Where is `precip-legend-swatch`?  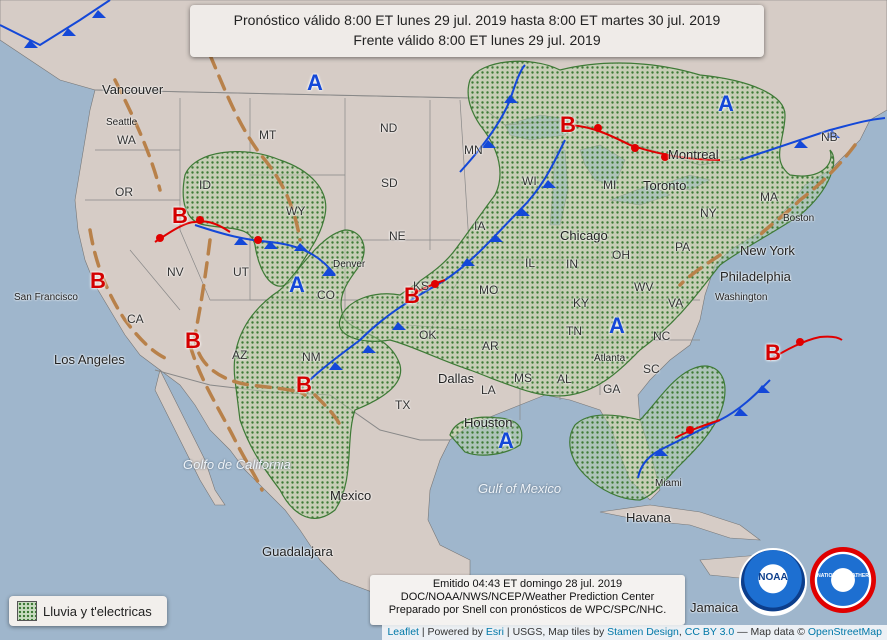 precip-legend-swatch is located at coordinates (27, 611).